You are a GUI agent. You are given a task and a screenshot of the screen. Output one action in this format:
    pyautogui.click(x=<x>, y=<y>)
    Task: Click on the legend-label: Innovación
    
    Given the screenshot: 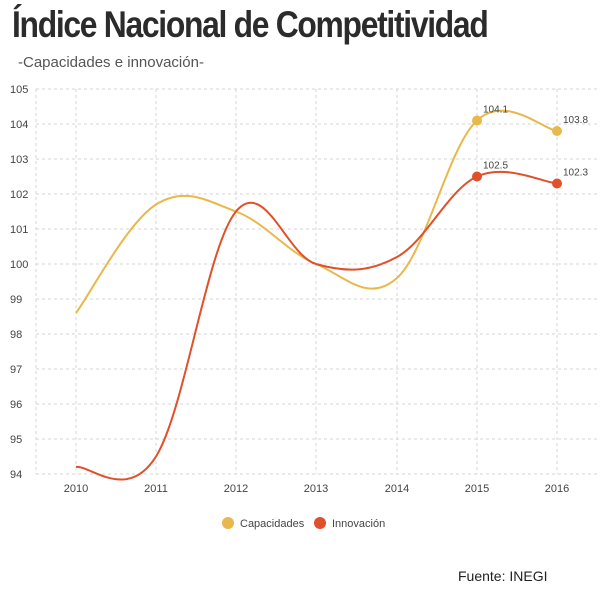 What is the action you would take?
    pyautogui.click(x=358, y=524)
    